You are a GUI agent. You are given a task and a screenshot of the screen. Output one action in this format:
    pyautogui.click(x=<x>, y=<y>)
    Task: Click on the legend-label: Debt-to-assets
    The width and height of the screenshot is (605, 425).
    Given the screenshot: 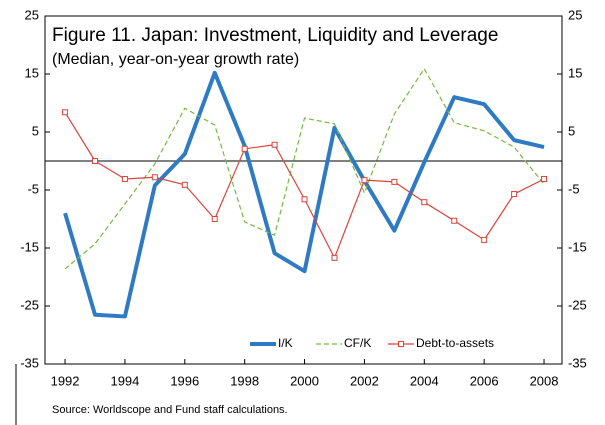 What is the action you would take?
    pyautogui.click(x=455, y=343)
    